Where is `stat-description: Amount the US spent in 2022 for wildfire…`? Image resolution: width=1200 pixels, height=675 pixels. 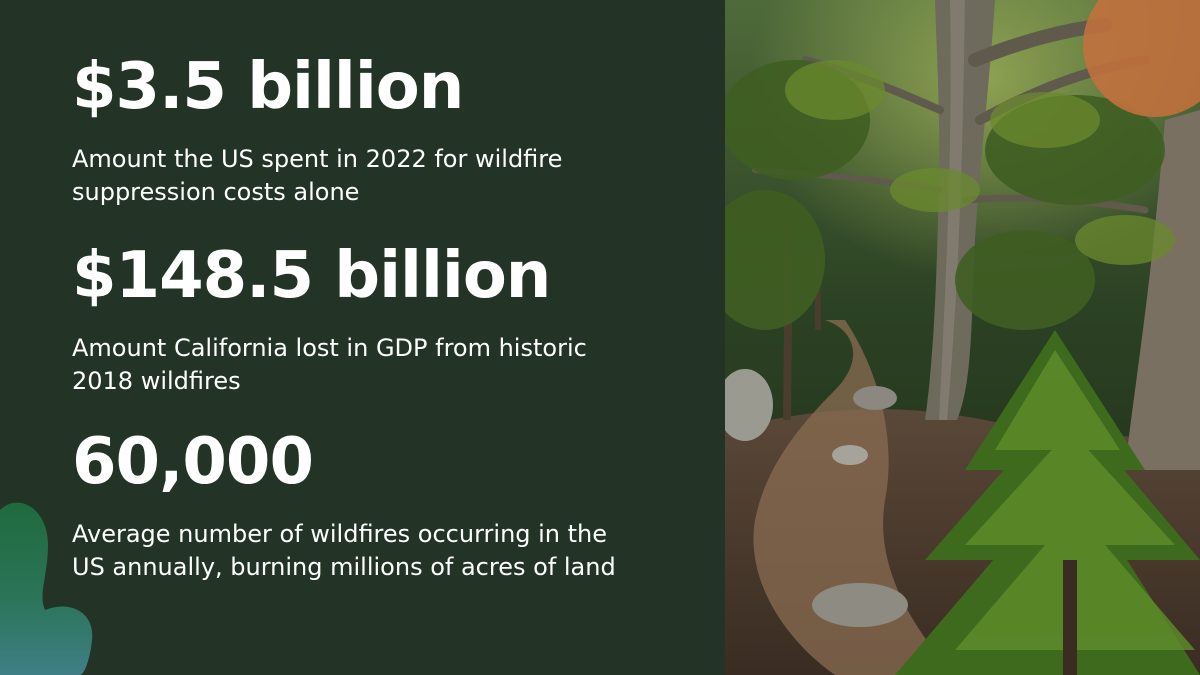 stat-description: Amount the US spent in 2022 for wildfire… is located at coordinates (317, 175).